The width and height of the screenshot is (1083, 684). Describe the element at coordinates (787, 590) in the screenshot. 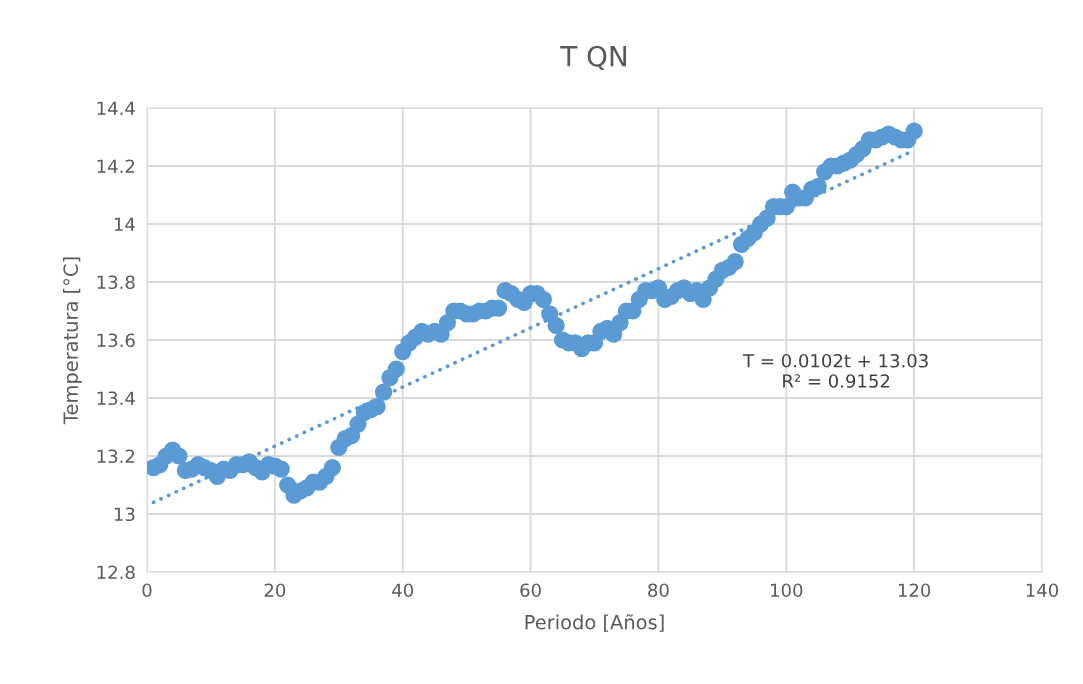

I see `x-tick-label: 100` at that location.